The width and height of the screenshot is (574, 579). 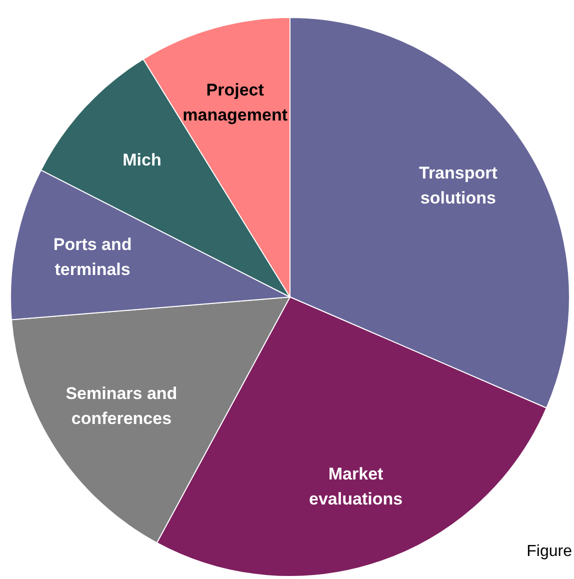 What do you see at coordinates (356, 486) in the screenshot?
I see `slice-label: Market evaluations` at bounding box center [356, 486].